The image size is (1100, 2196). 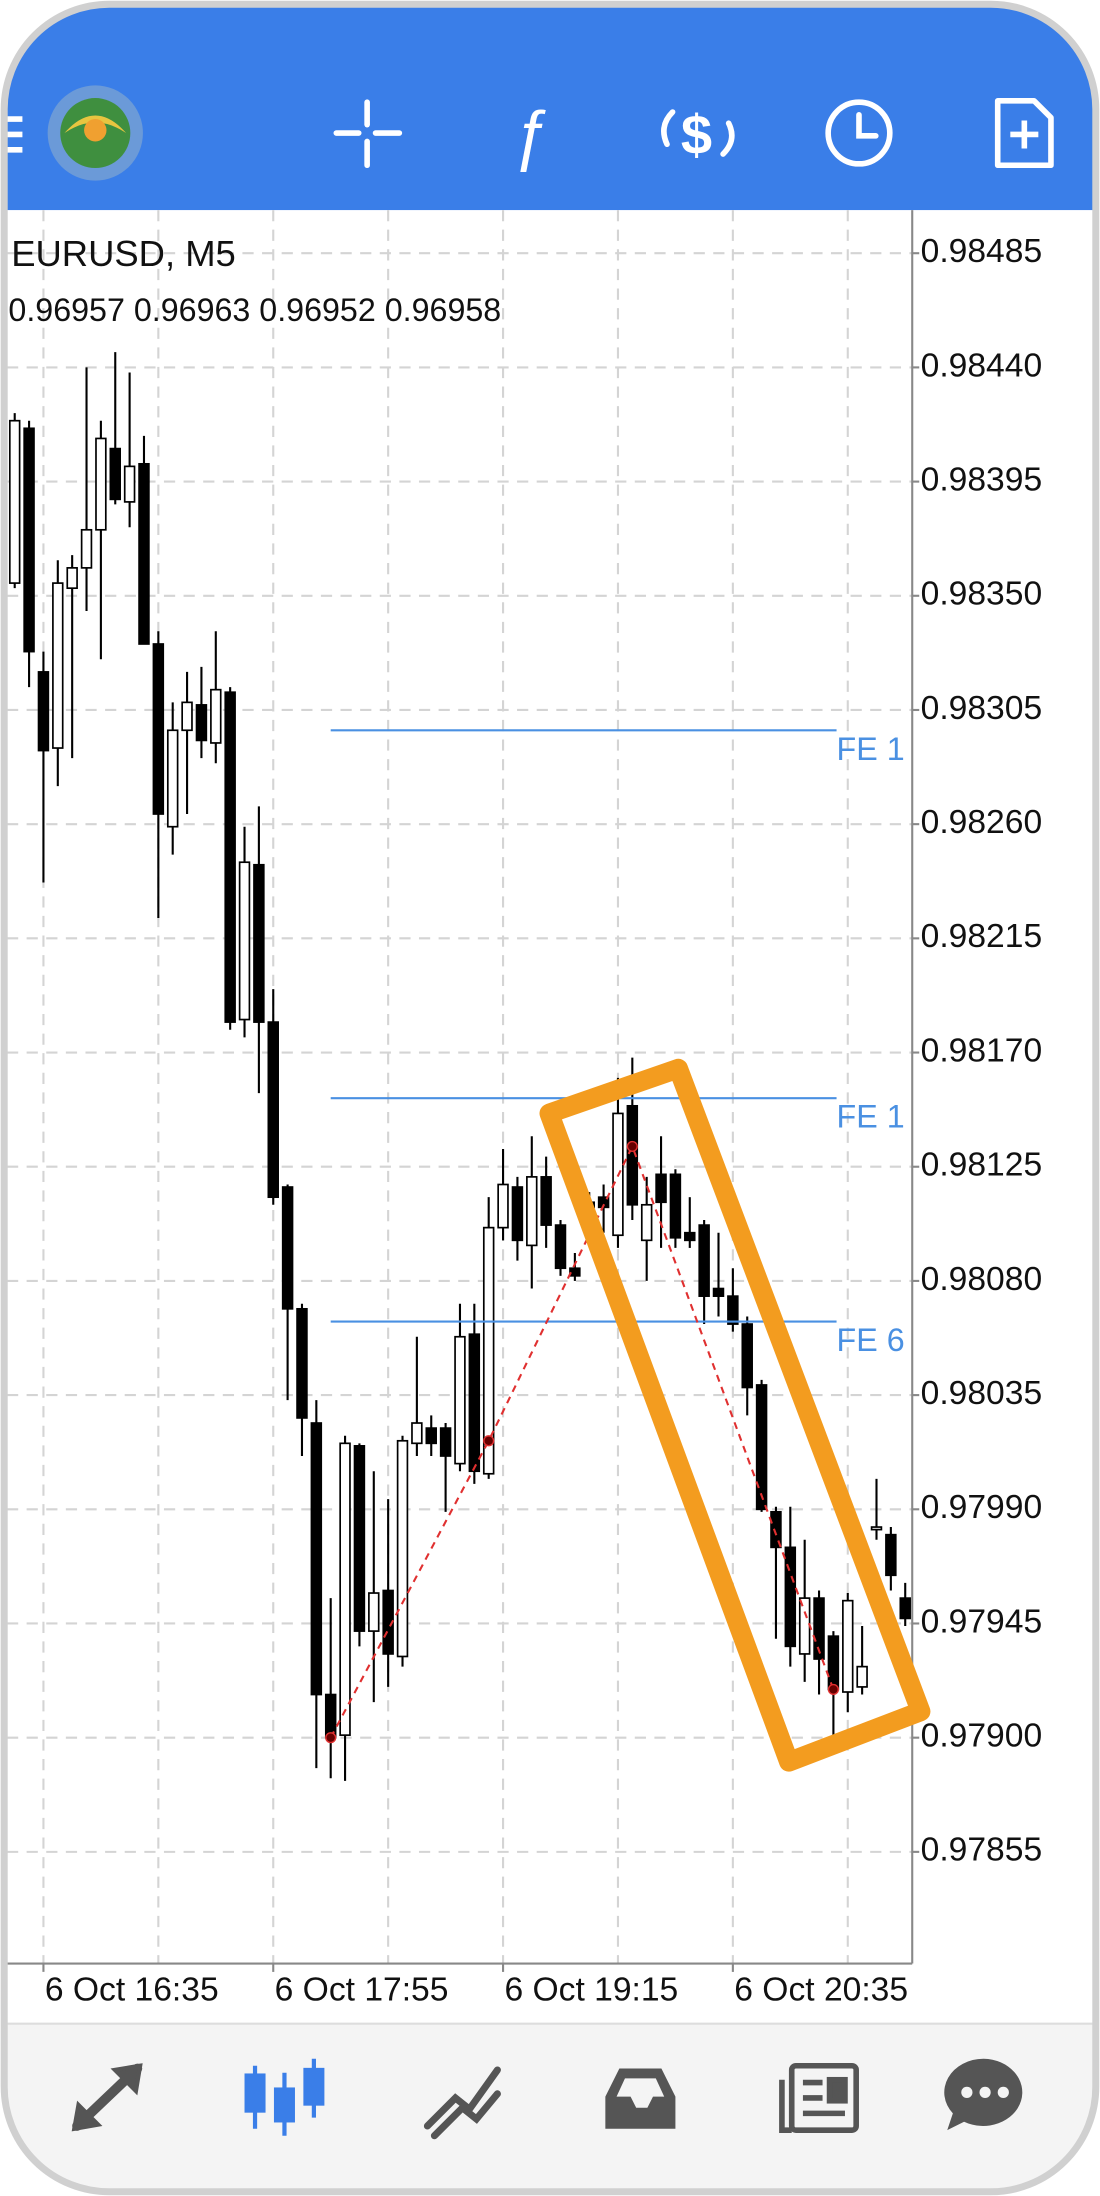 I want to click on y-tick-label: 0.98395, so click(x=982, y=479).